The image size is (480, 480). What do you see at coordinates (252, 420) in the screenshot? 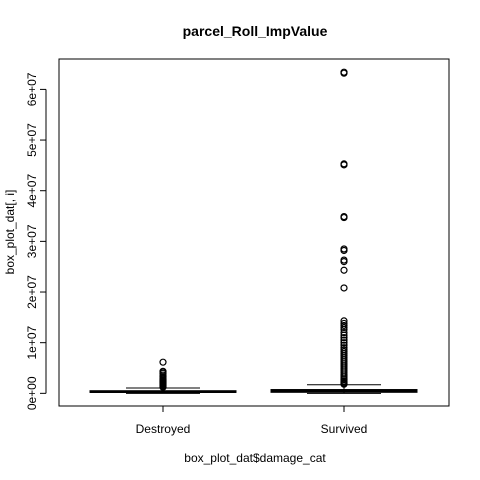
I see `x-axis: Destroyed Survived` at bounding box center [252, 420].